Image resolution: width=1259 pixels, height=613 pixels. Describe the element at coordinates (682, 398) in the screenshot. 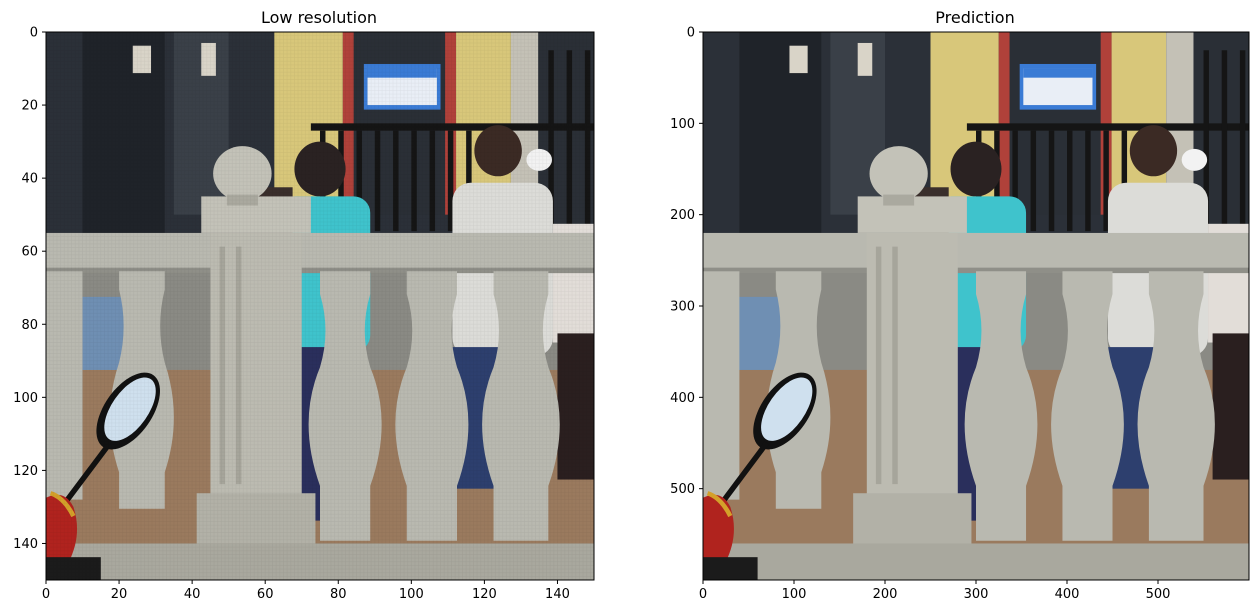

I see `y-tick-label: 400` at that location.